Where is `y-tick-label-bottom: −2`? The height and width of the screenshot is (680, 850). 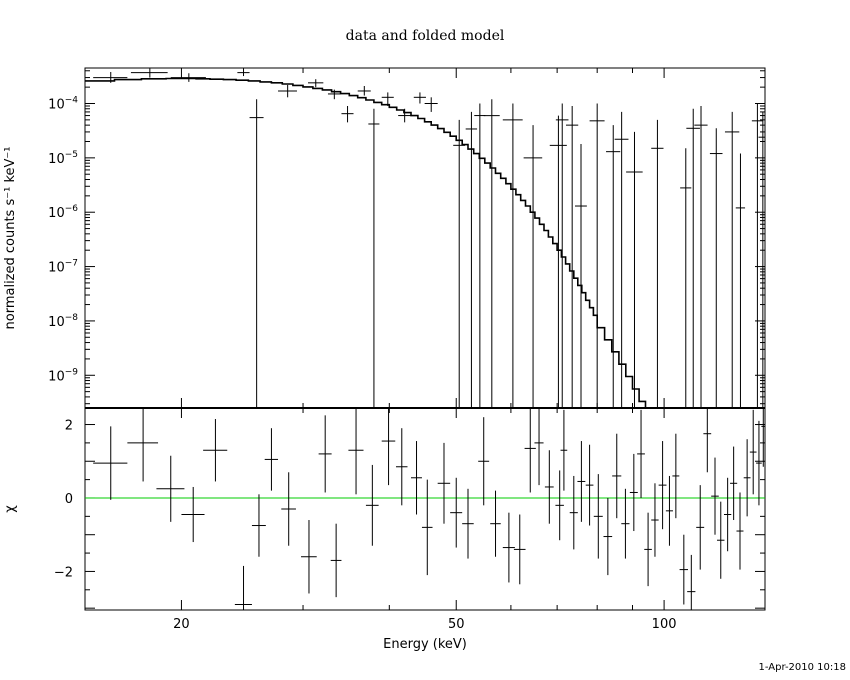 y-tick-label-bottom: −2 is located at coordinates (63, 572).